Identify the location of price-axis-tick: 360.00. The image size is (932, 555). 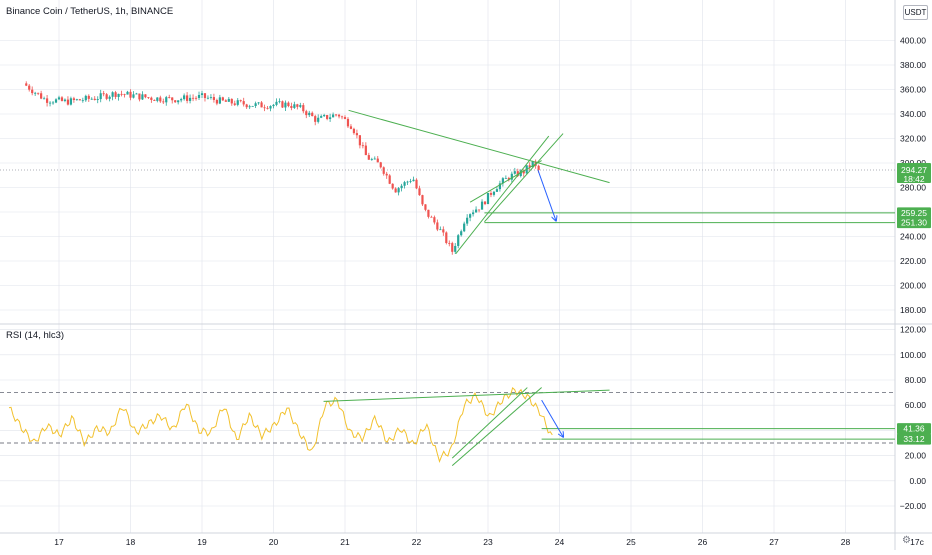
(913, 90).